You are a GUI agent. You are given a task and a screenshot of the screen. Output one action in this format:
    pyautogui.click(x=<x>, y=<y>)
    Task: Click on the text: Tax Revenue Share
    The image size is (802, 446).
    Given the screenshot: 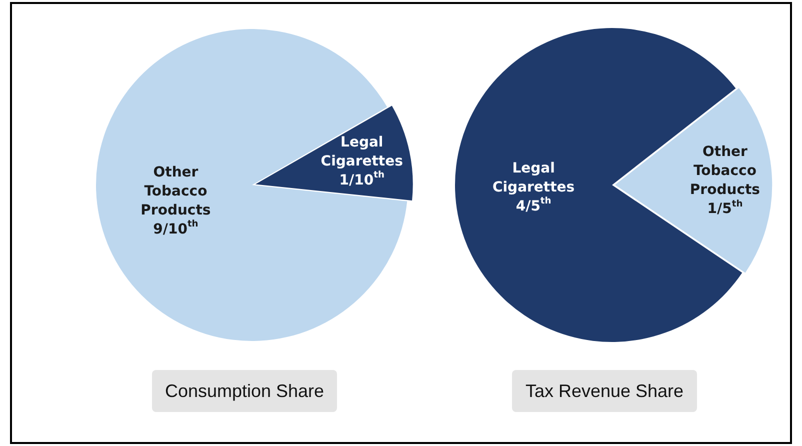 What is the action you would take?
    pyautogui.click(x=604, y=391)
    